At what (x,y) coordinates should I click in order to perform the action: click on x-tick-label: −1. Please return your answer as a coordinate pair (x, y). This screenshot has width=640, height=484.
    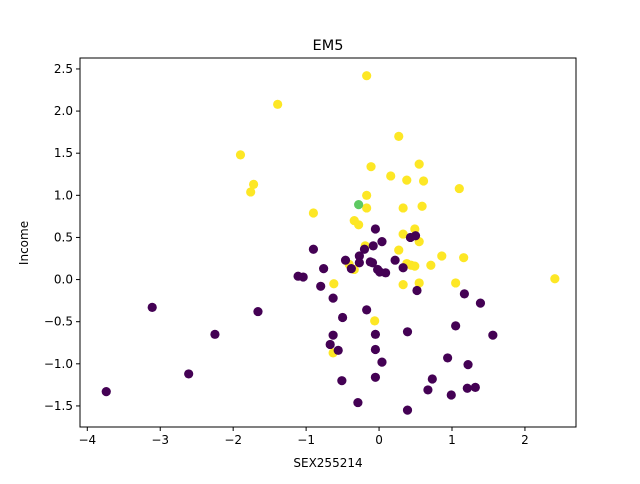
    Looking at the image, I should click on (306, 440).